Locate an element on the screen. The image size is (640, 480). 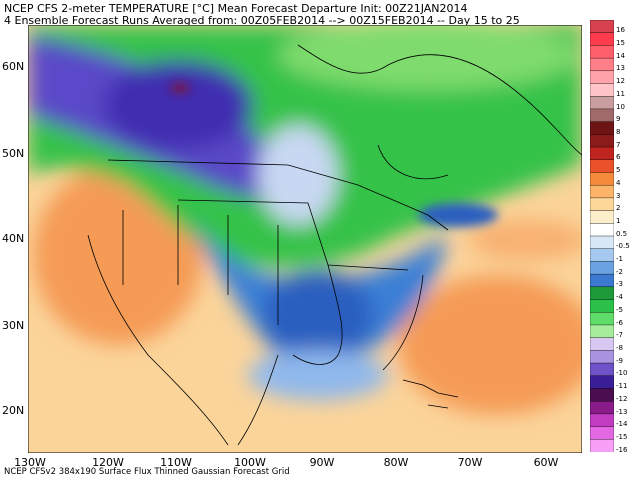
colorbar-label: 8 is located at coordinates (618, 132).